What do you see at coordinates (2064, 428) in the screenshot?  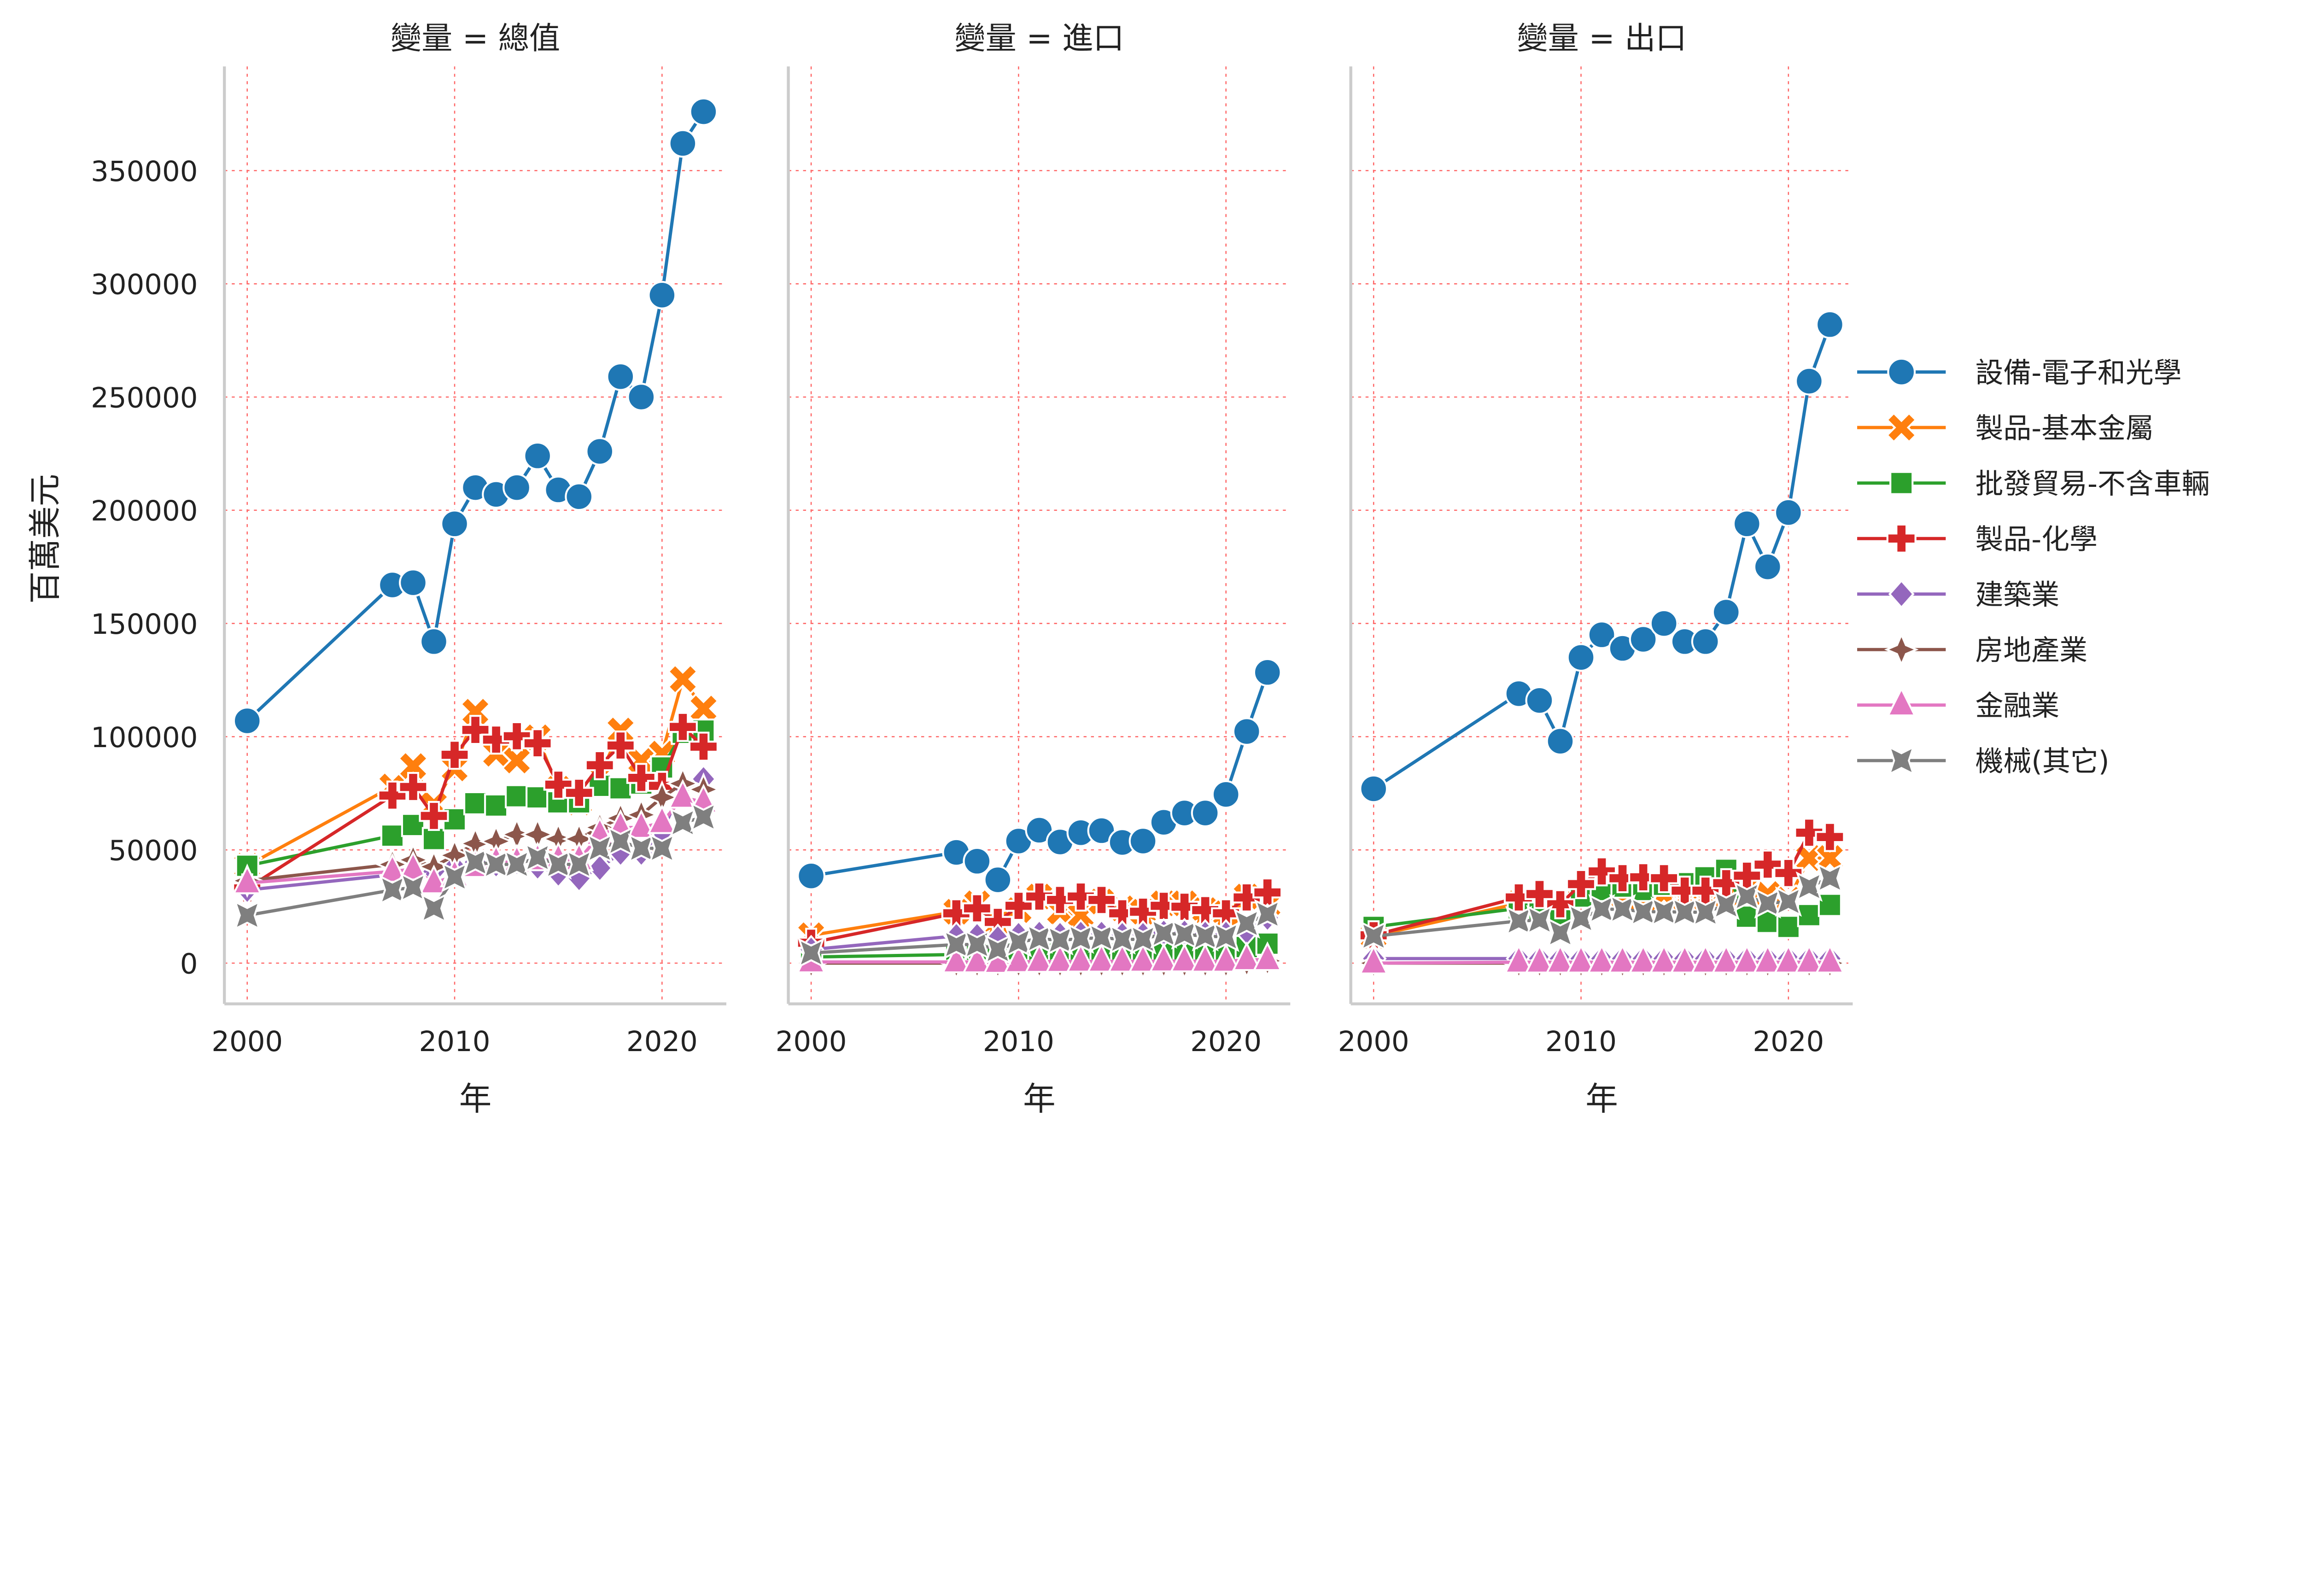 I see `legend-label: 製品-基本金屬` at bounding box center [2064, 428].